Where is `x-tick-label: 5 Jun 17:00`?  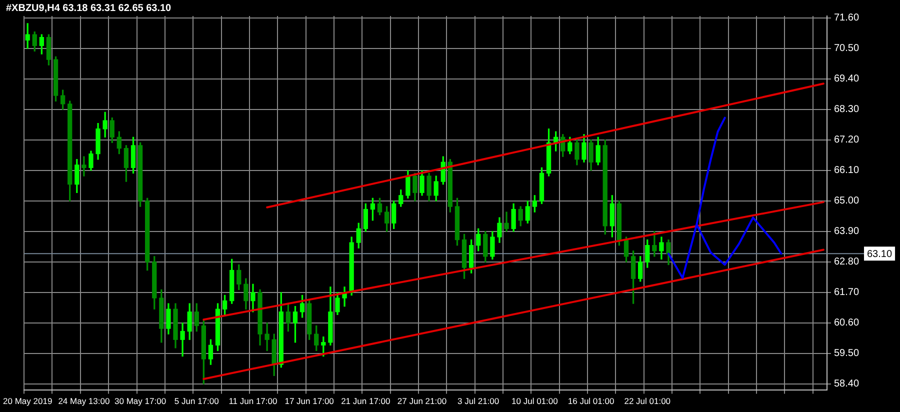
x-tick-label: 5 Jun 17:00 is located at coordinates (197, 401).